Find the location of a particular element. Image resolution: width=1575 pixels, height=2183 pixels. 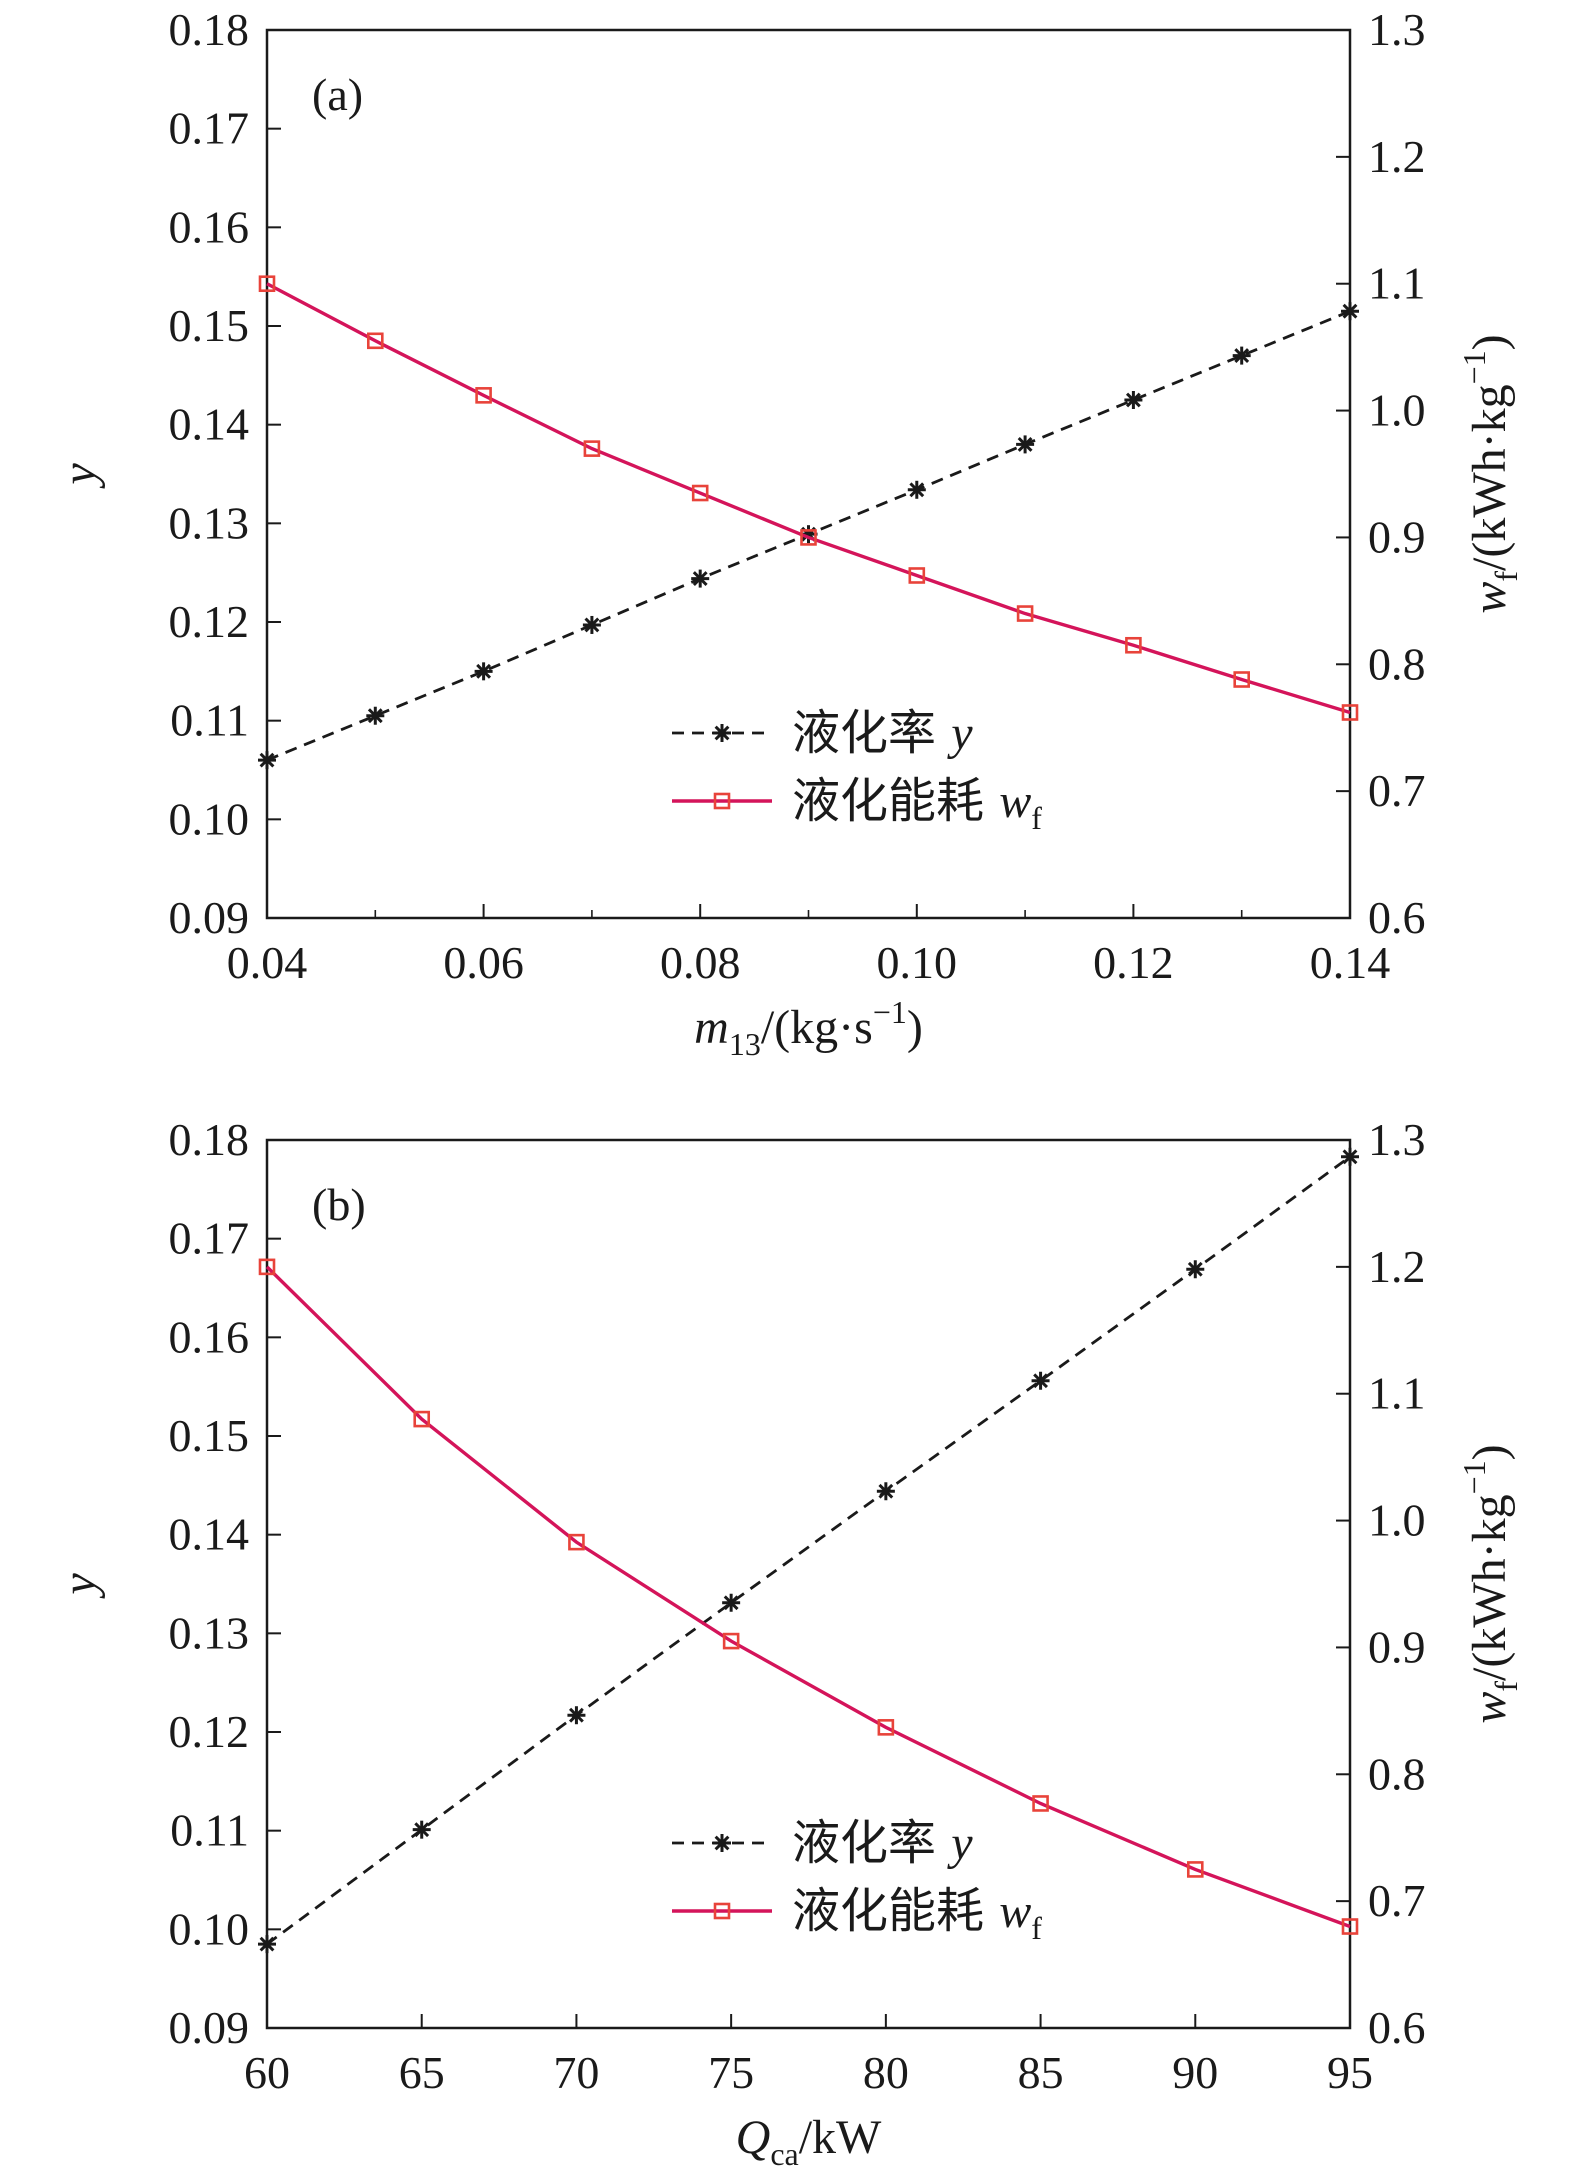

panel-label: (a) is located at coordinates (337, 94).